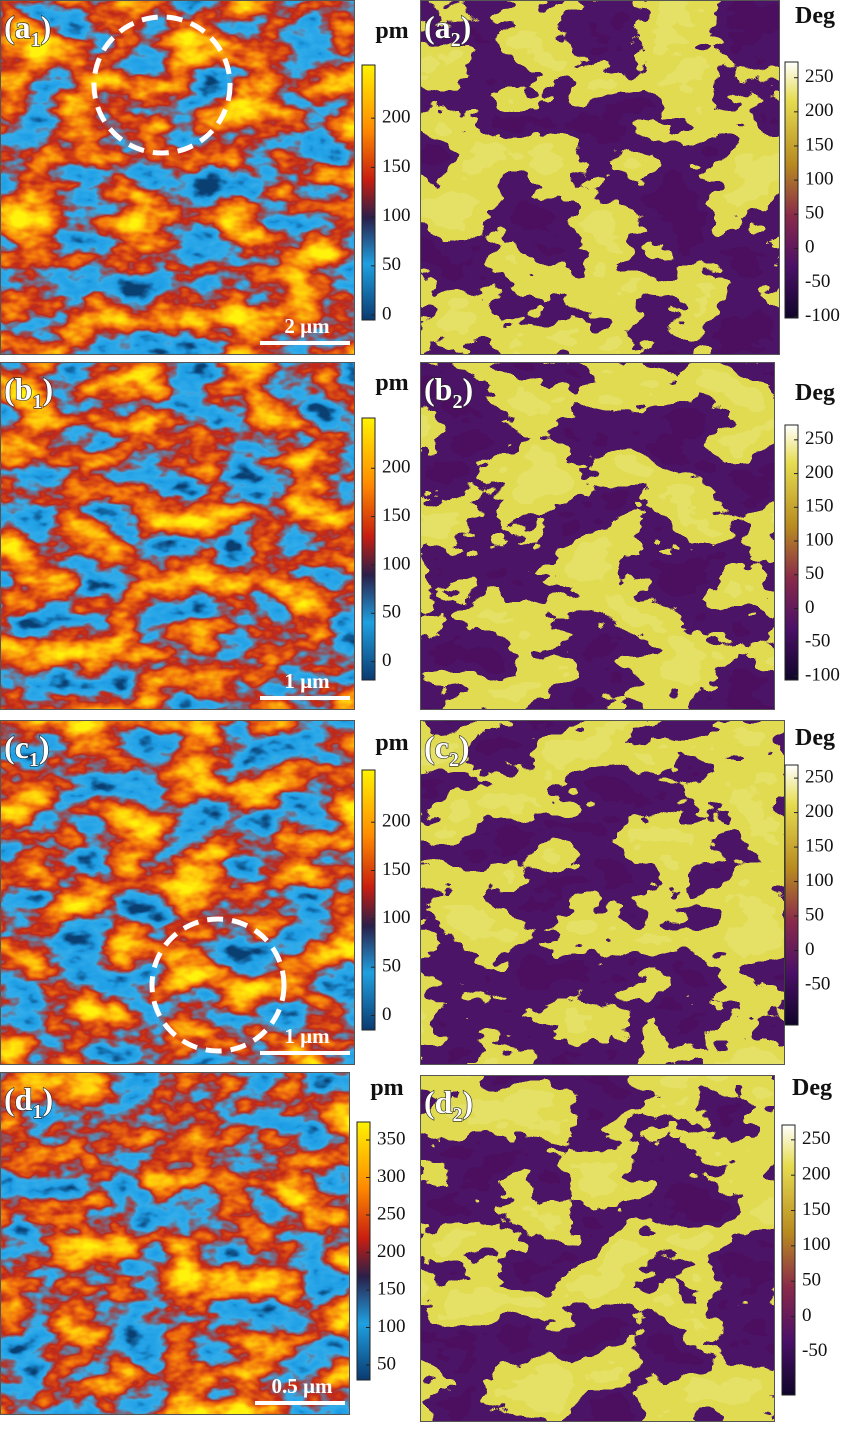 This screenshot has width=851, height=1434. What do you see at coordinates (18, 389) in the screenshot?
I see `panel-letter: (b` at bounding box center [18, 389].